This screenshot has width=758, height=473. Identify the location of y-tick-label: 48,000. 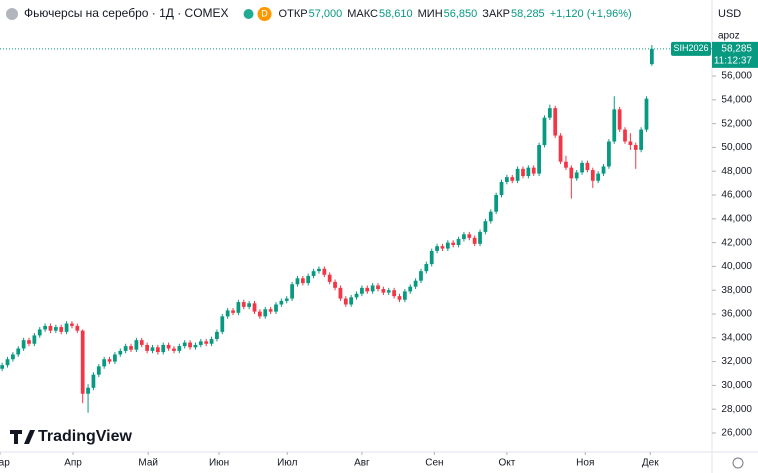
(736, 171).